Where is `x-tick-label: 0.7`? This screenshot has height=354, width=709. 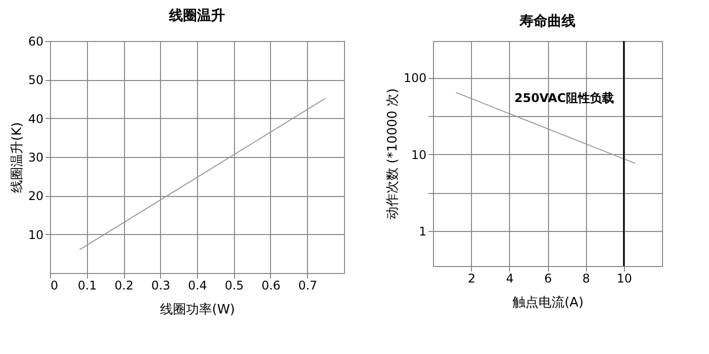
x-tick-label: 0.7 is located at coordinates (308, 285).